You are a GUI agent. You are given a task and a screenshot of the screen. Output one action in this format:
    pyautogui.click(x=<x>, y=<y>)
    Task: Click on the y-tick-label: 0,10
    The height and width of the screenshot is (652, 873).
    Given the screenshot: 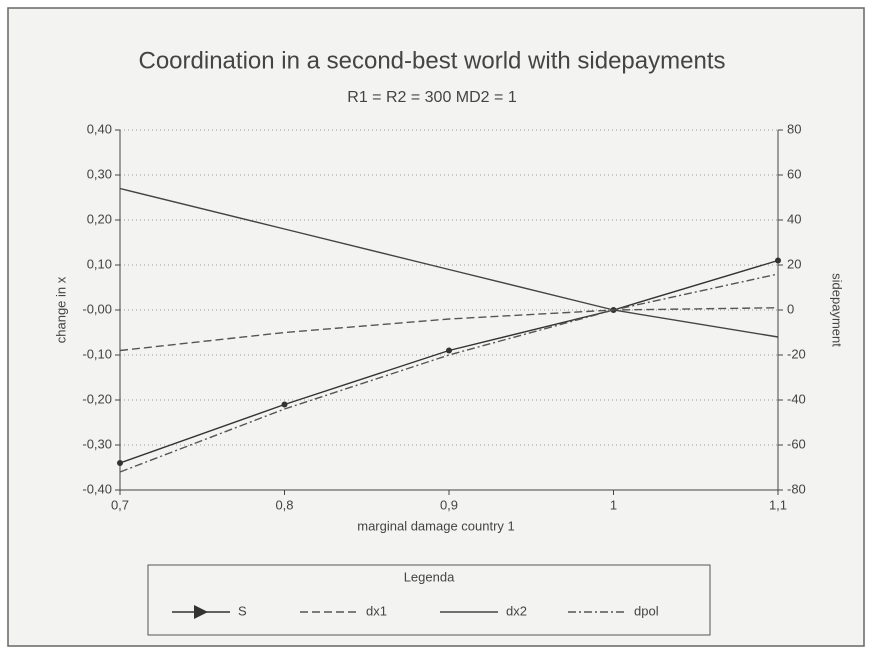 What is the action you would take?
    pyautogui.click(x=99, y=263)
    